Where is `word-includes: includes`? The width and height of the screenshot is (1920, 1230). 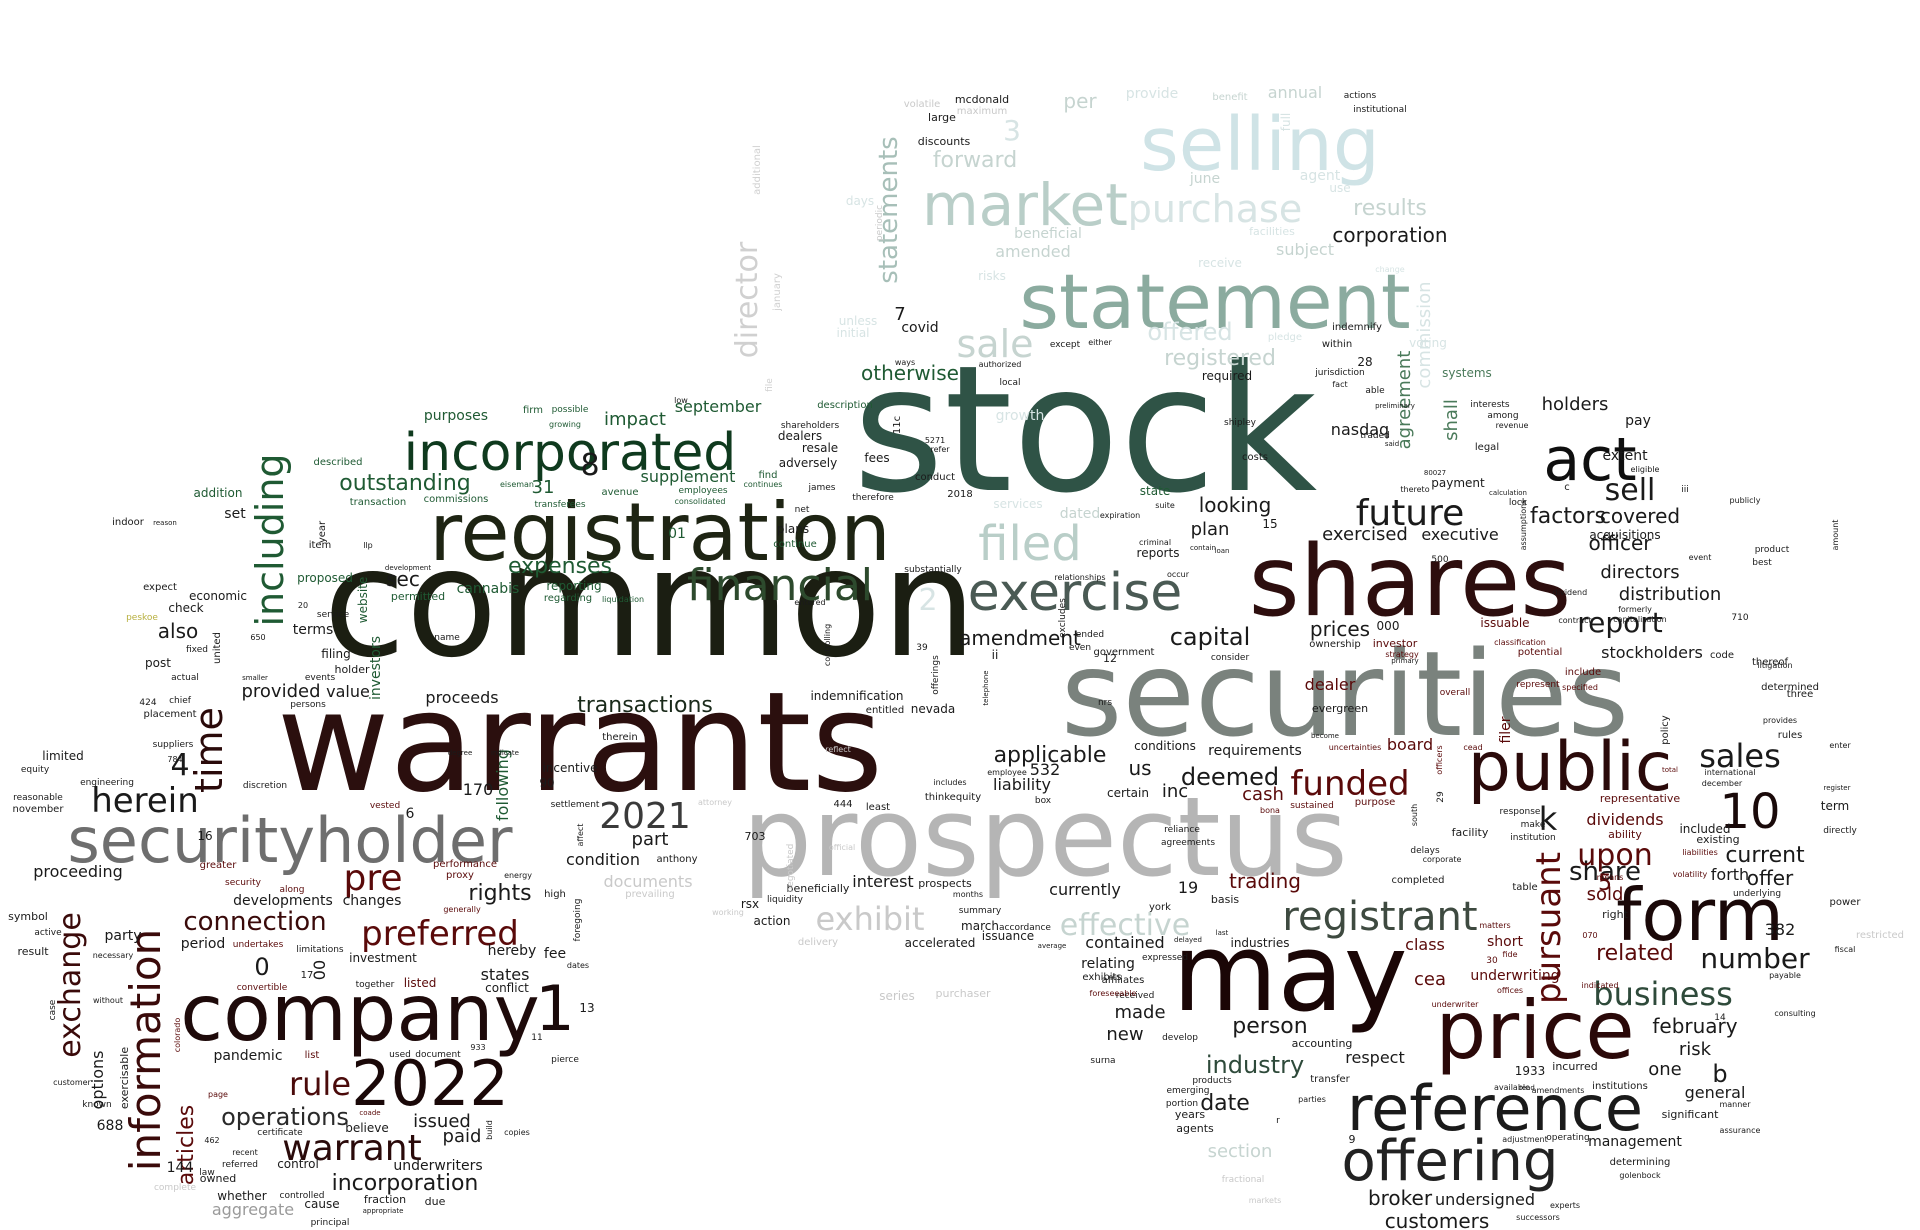 word-includes: includes is located at coordinates (949, 782).